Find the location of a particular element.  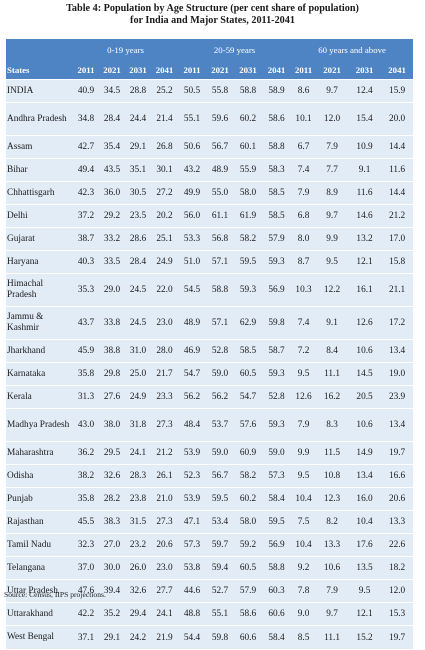

state-name-cell: Odisha is located at coordinates (39, 476).